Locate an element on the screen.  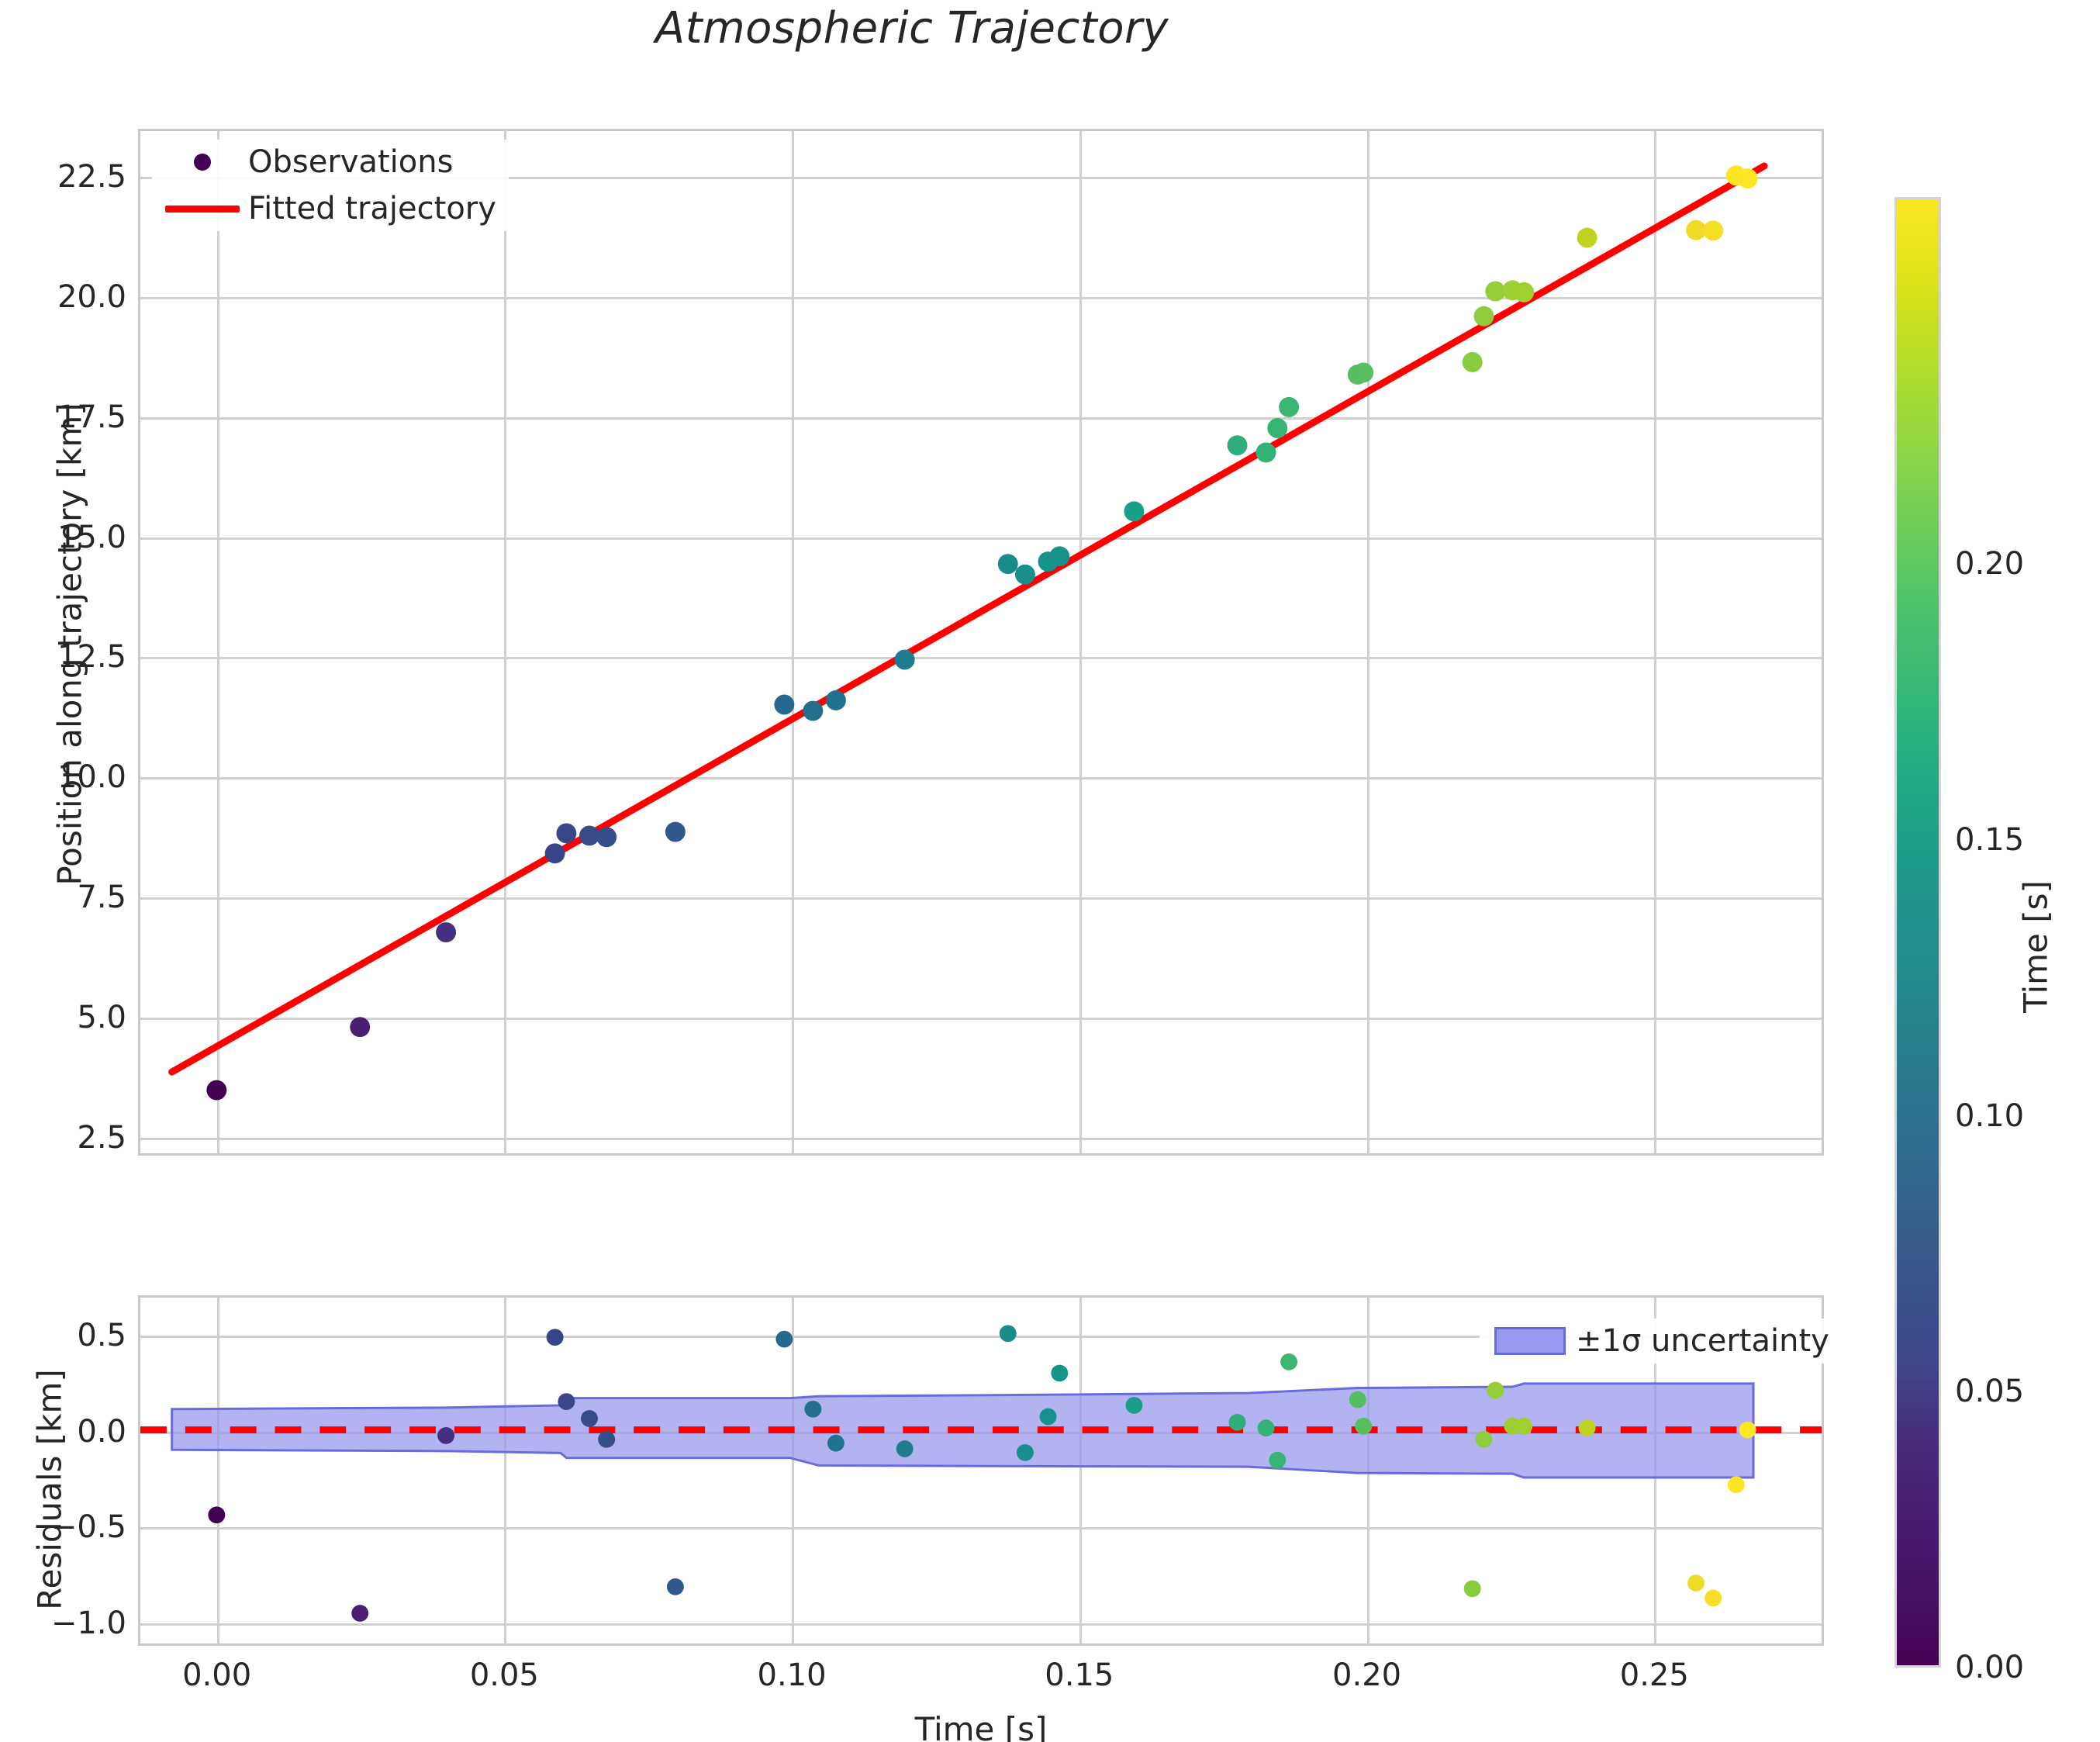
colorbar-tick-label: 0.05 is located at coordinates (1990, 1392).